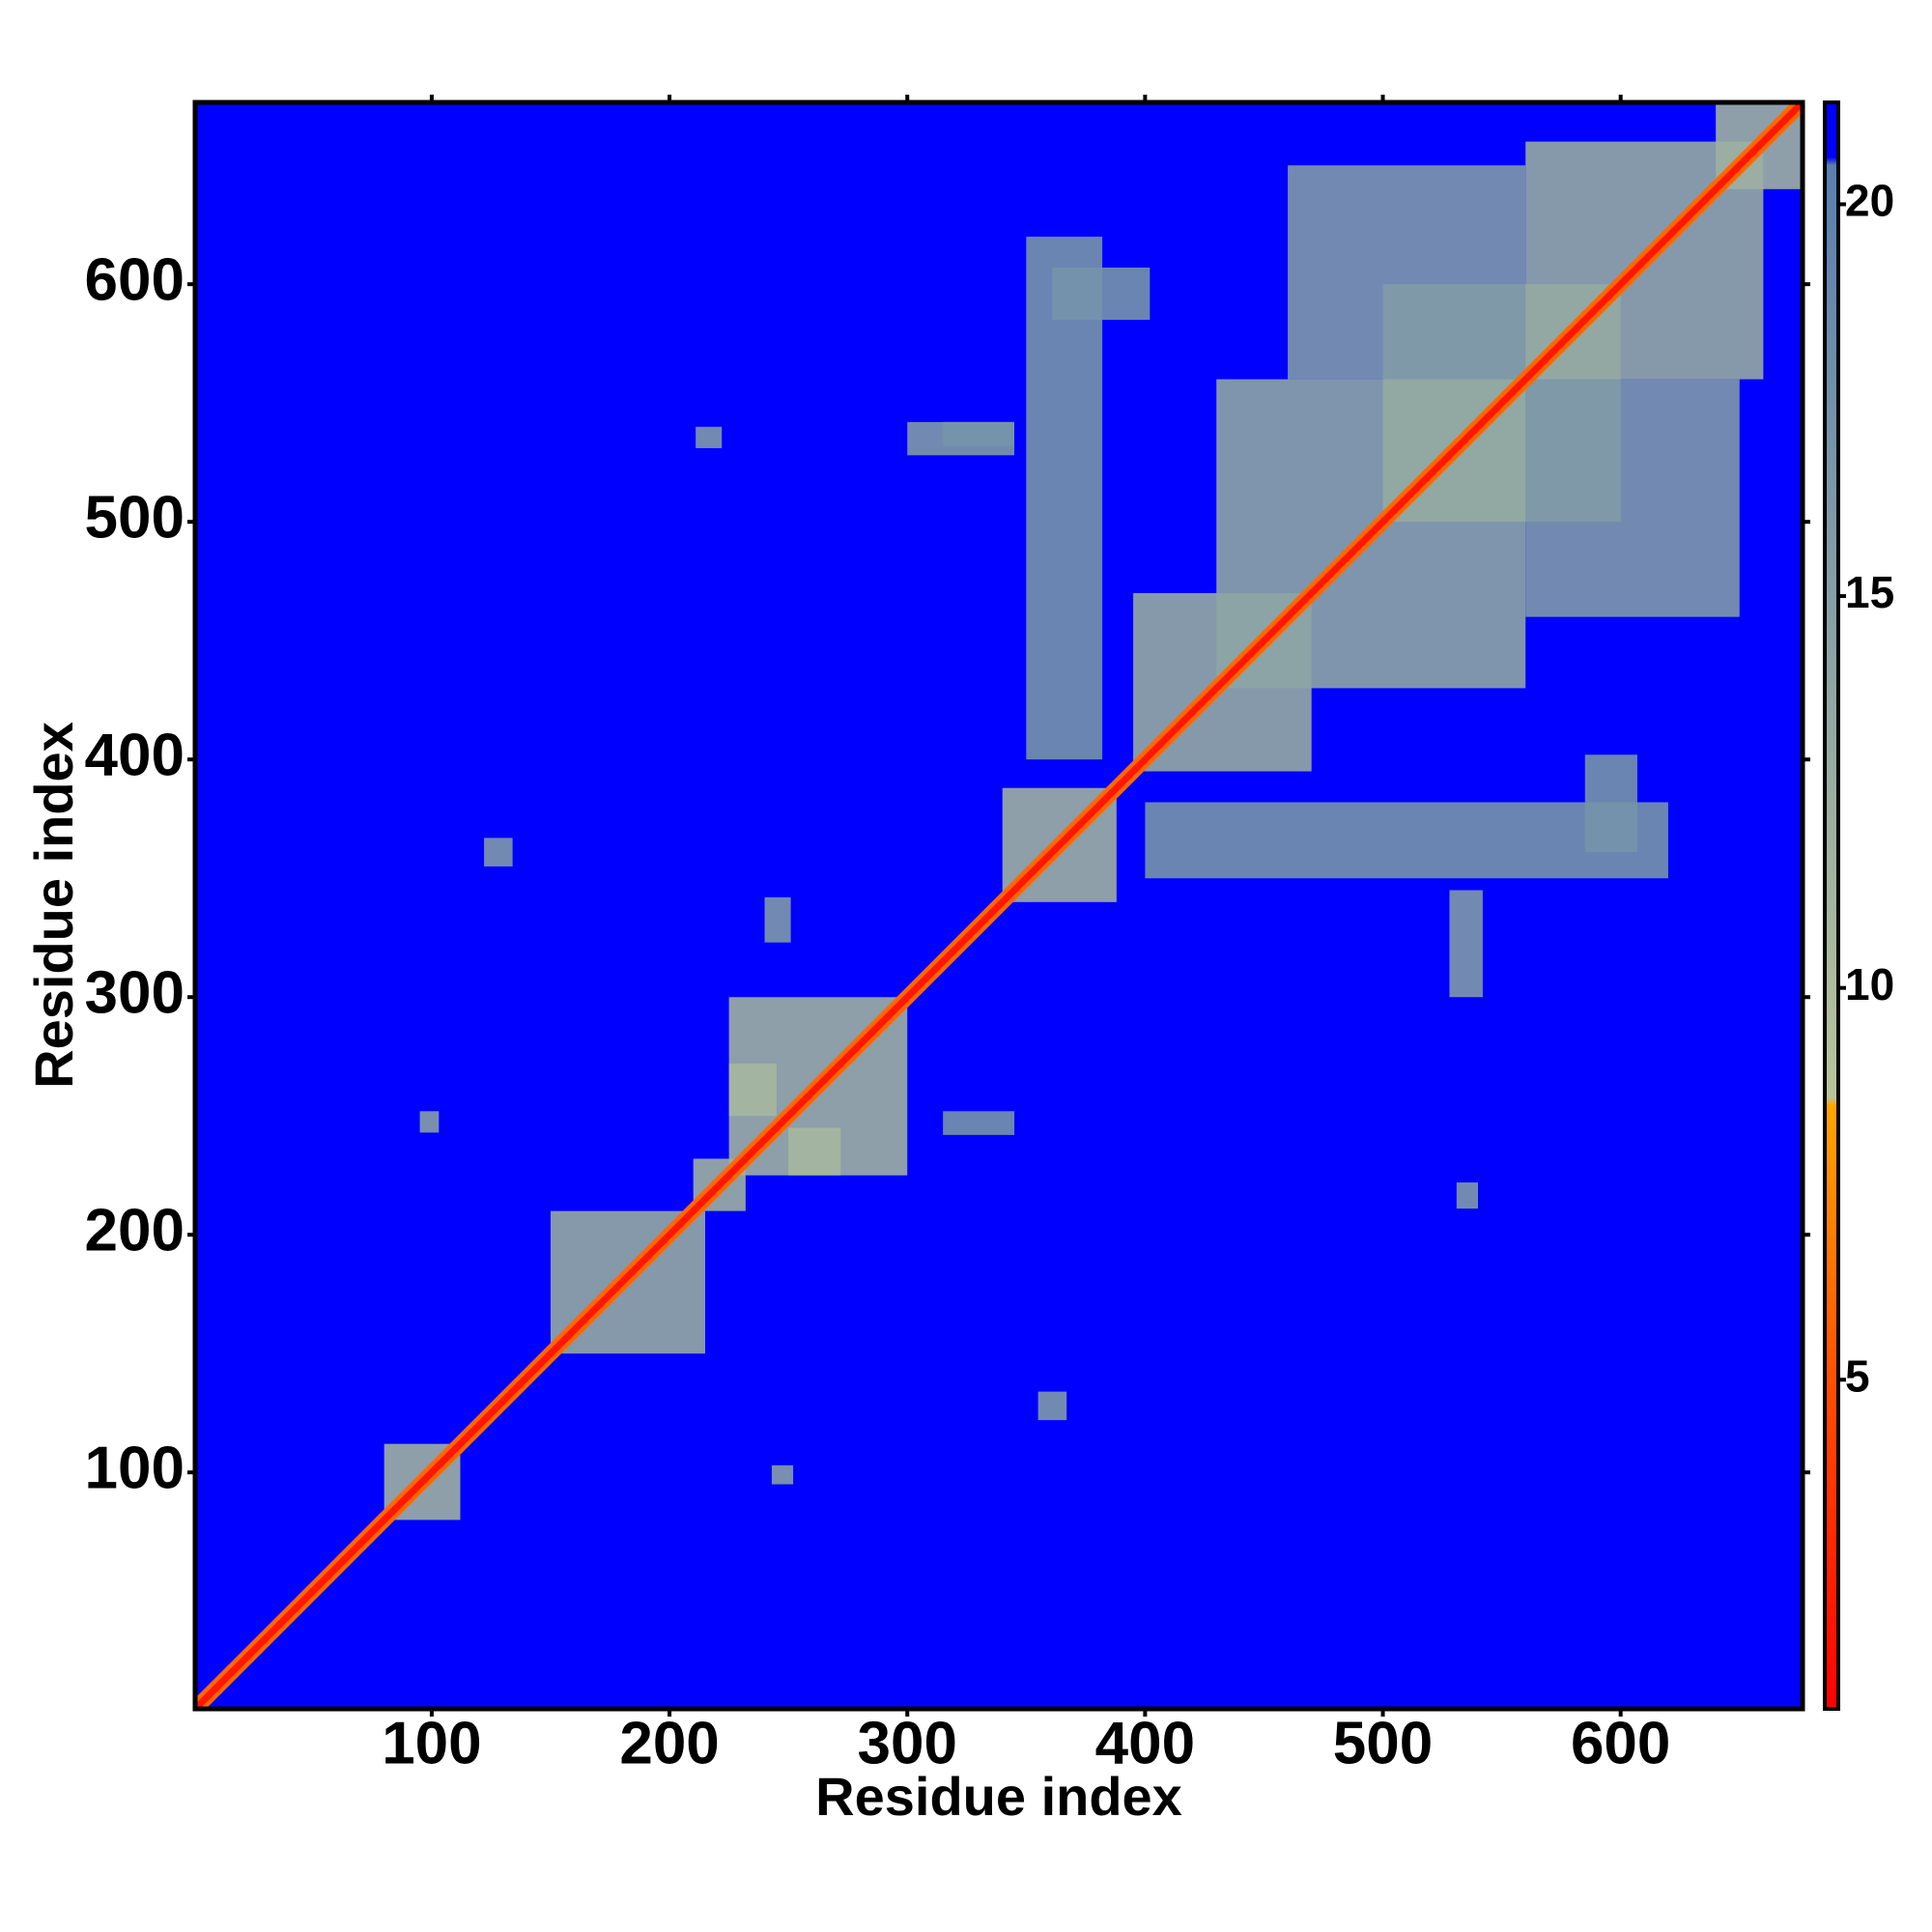 The width and height of the screenshot is (1932, 1932). Describe the element at coordinates (1620, 1743) in the screenshot. I see `x-tick-label: 600` at that location.